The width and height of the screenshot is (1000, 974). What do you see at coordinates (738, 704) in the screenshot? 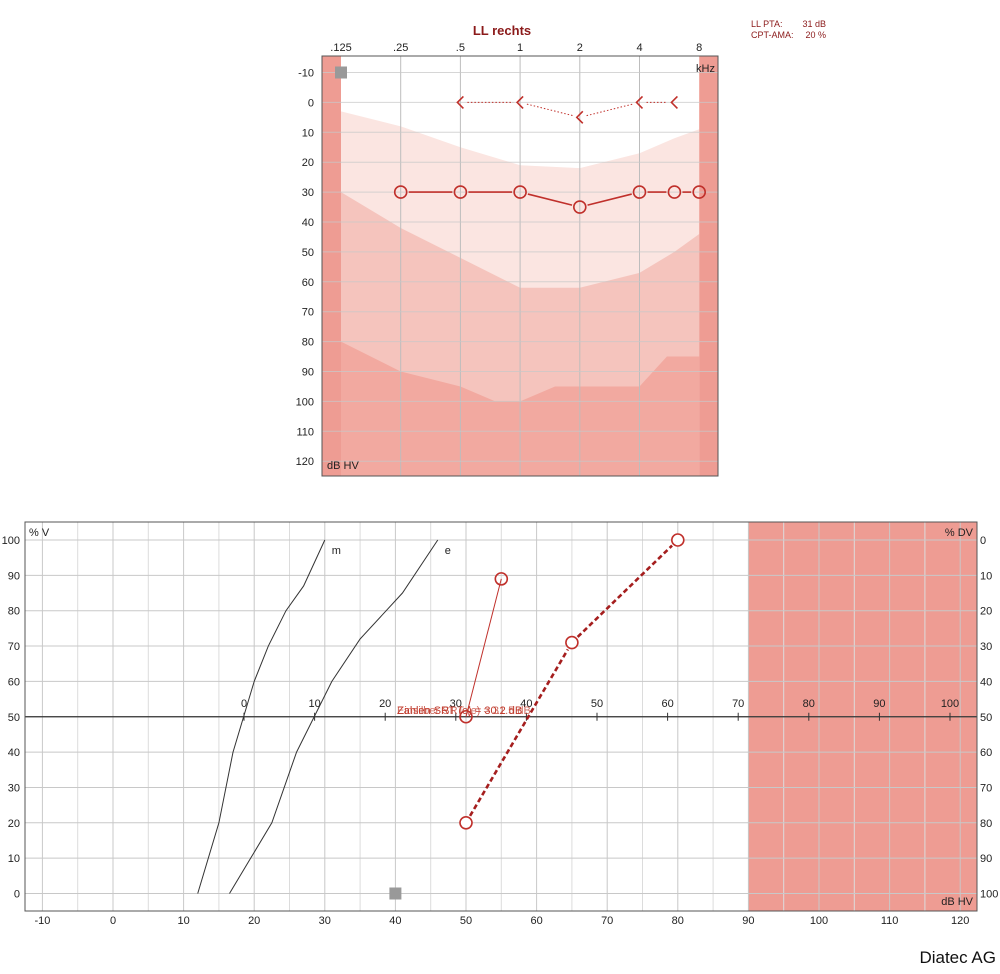
I see `level-tick-label: 70` at bounding box center [738, 704].